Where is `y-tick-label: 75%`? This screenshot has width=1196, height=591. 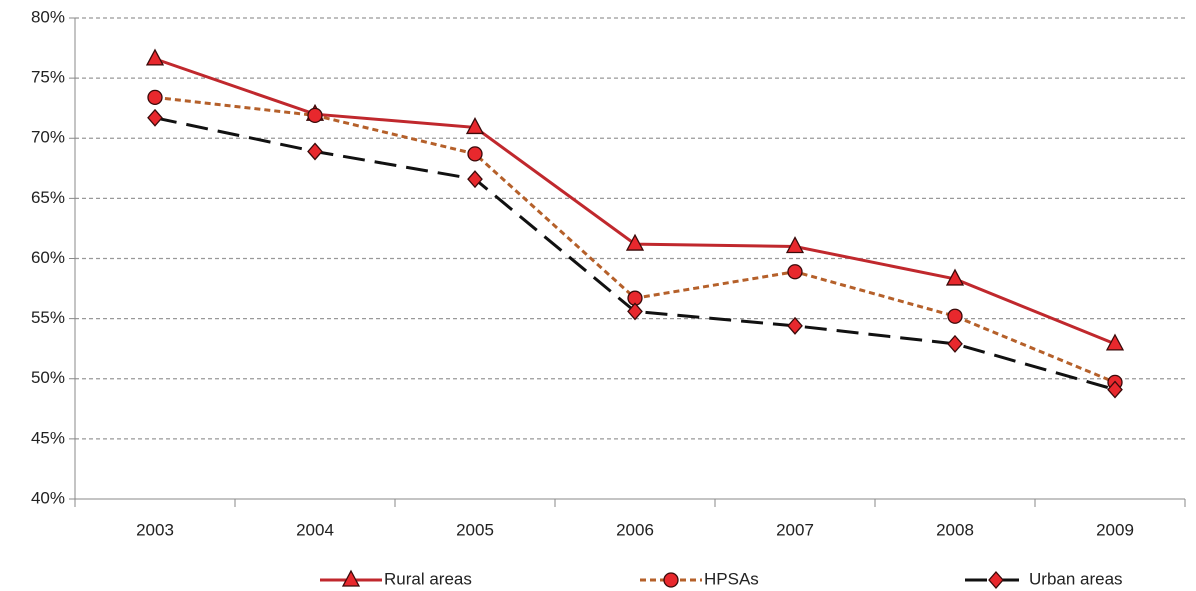 y-tick-label: 75% is located at coordinates (48, 77).